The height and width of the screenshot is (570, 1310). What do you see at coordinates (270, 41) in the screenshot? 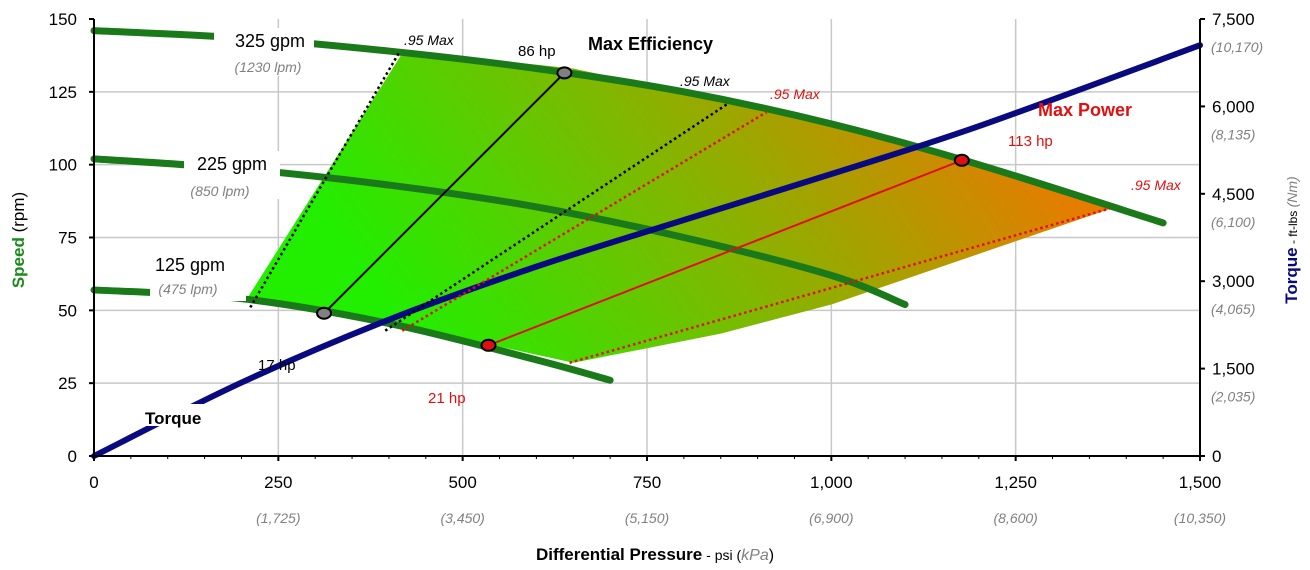
I see `flow-curve-label-1: 325 gpm` at bounding box center [270, 41].